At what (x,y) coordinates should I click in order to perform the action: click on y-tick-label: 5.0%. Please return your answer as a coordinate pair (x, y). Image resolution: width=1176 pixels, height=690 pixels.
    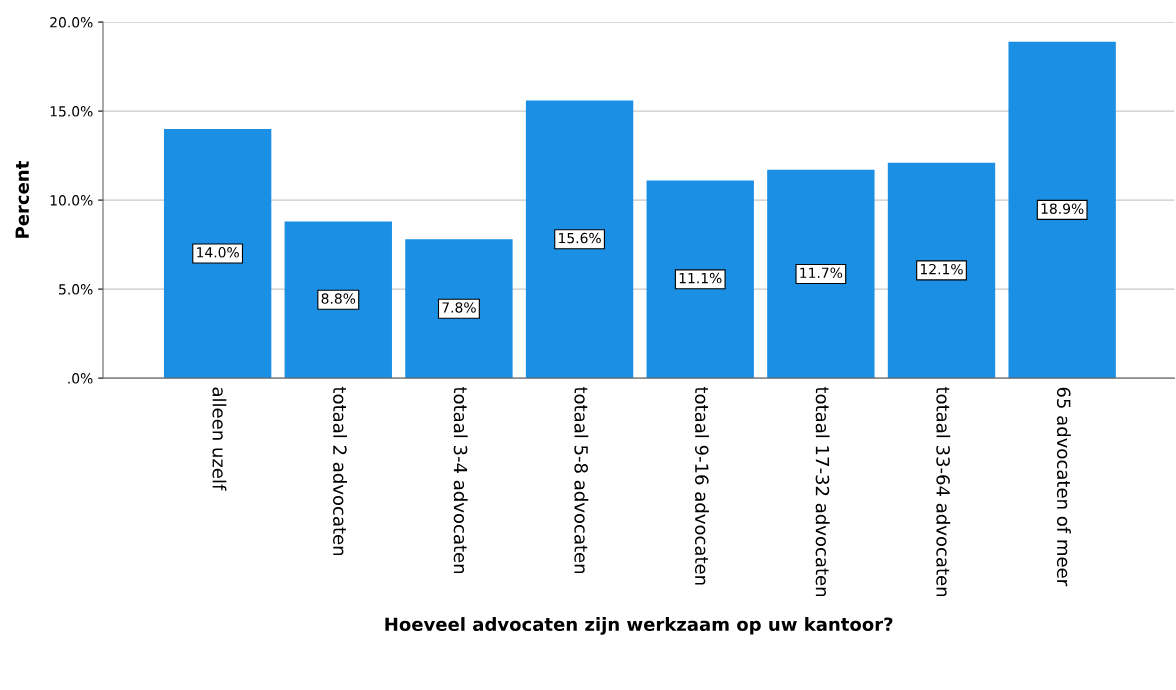
    Looking at the image, I should click on (76, 289).